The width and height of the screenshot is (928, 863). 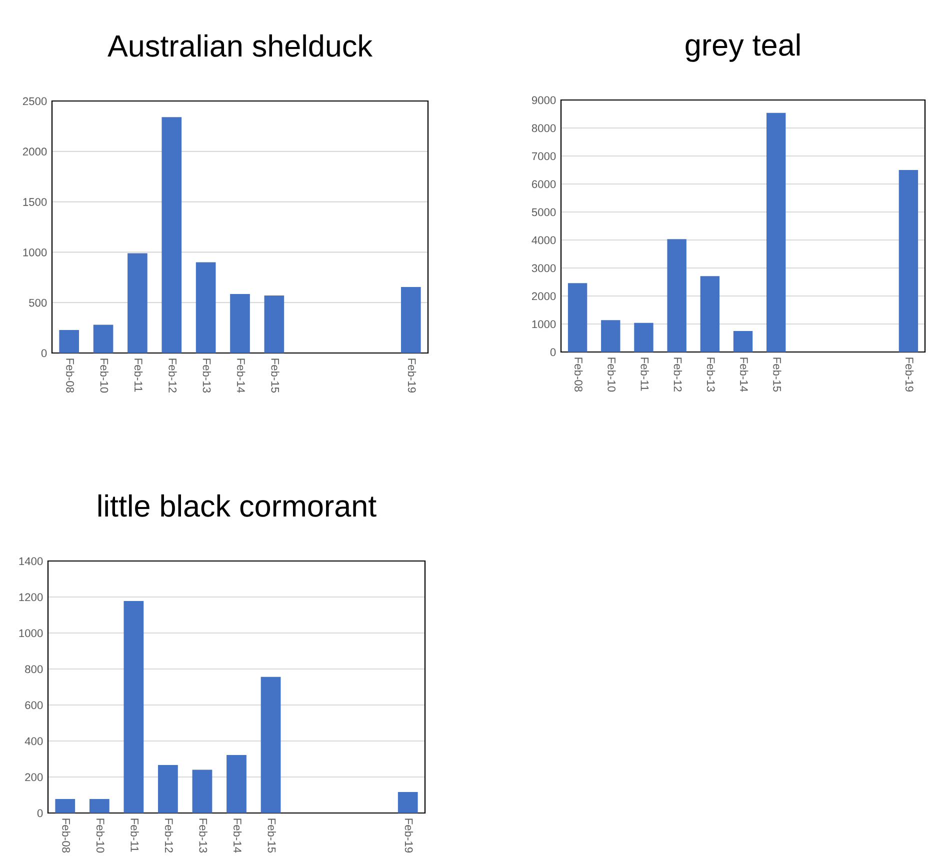 What do you see at coordinates (544, 128) in the screenshot?
I see `y-tick-label: 8000` at bounding box center [544, 128].